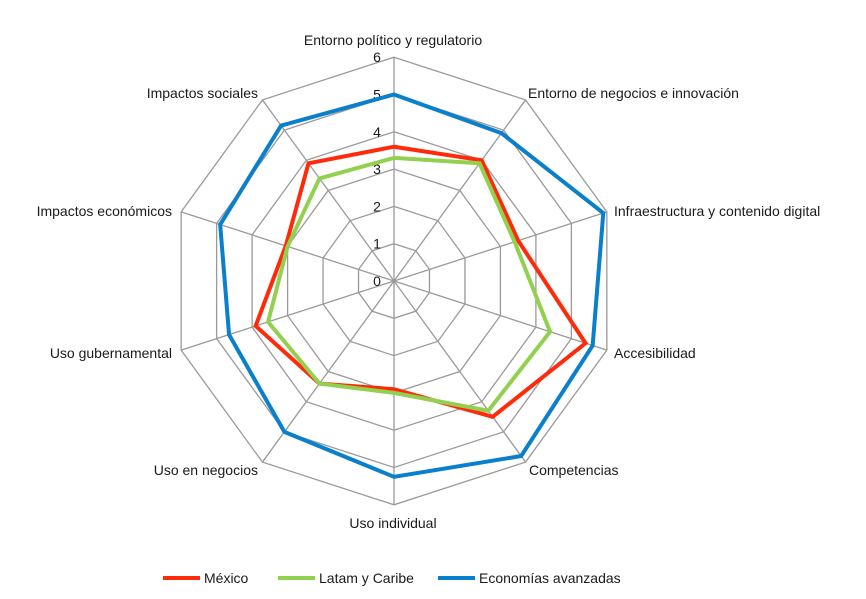 The height and width of the screenshot is (599, 866). What do you see at coordinates (377, 57) in the screenshot?
I see `tick-label: 6` at bounding box center [377, 57].